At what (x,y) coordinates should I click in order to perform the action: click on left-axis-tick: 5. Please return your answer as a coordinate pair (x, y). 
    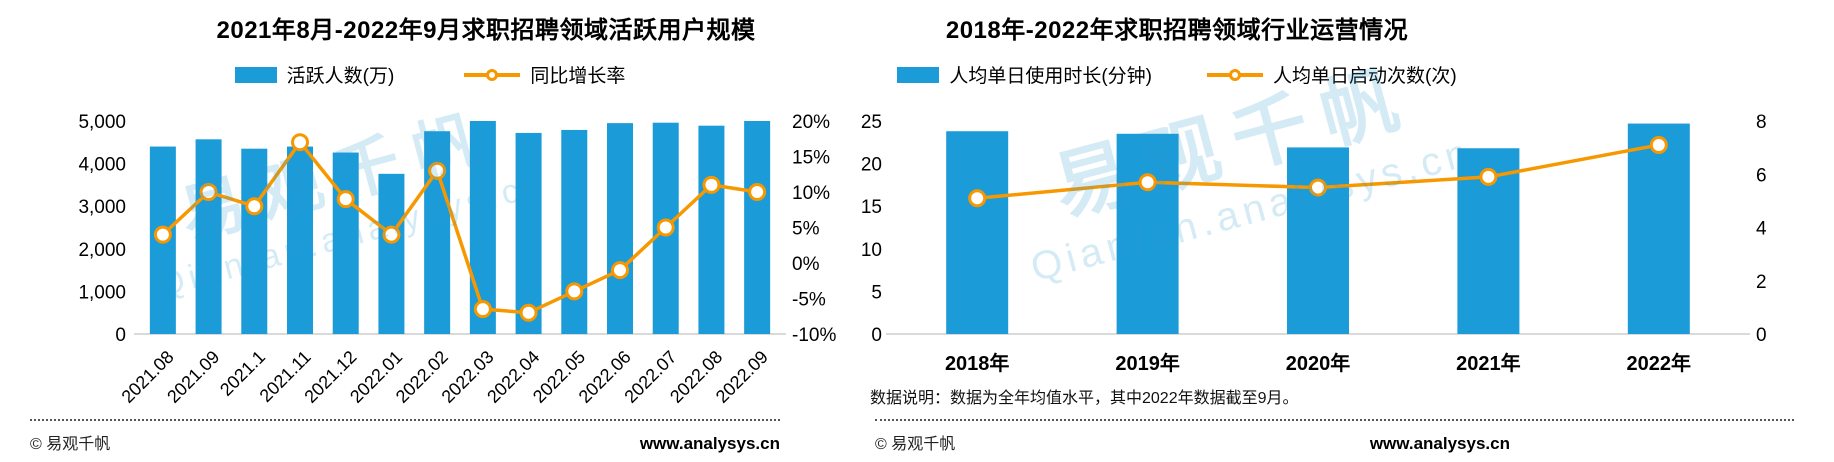
    Looking at the image, I should click on (876, 292).